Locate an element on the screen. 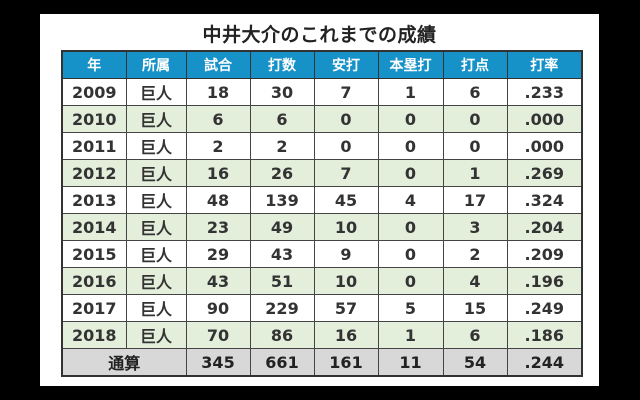 The image size is (640, 400). cell-year: 2009 is located at coordinates (94, 92).